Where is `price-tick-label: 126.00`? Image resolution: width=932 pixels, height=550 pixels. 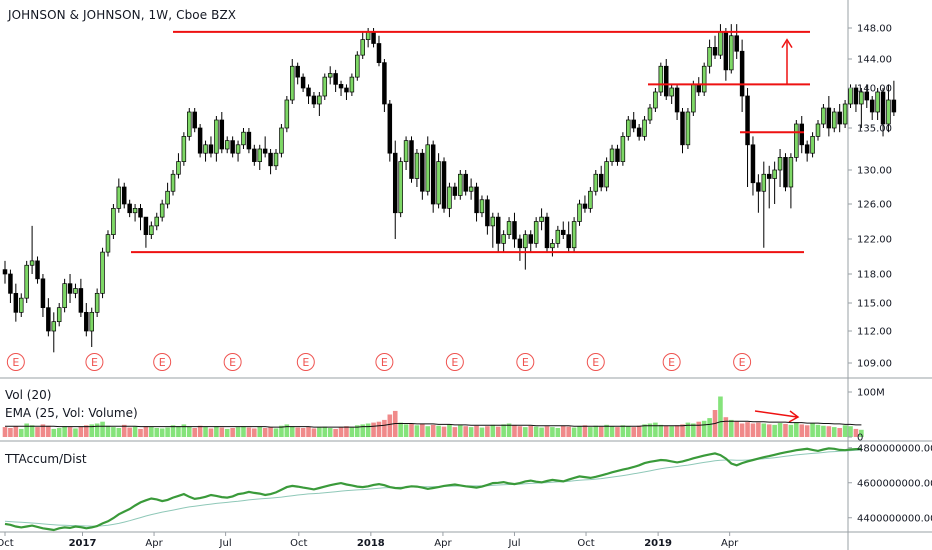 price-tick-label: 126.00 is located at coordinates (874, 205).